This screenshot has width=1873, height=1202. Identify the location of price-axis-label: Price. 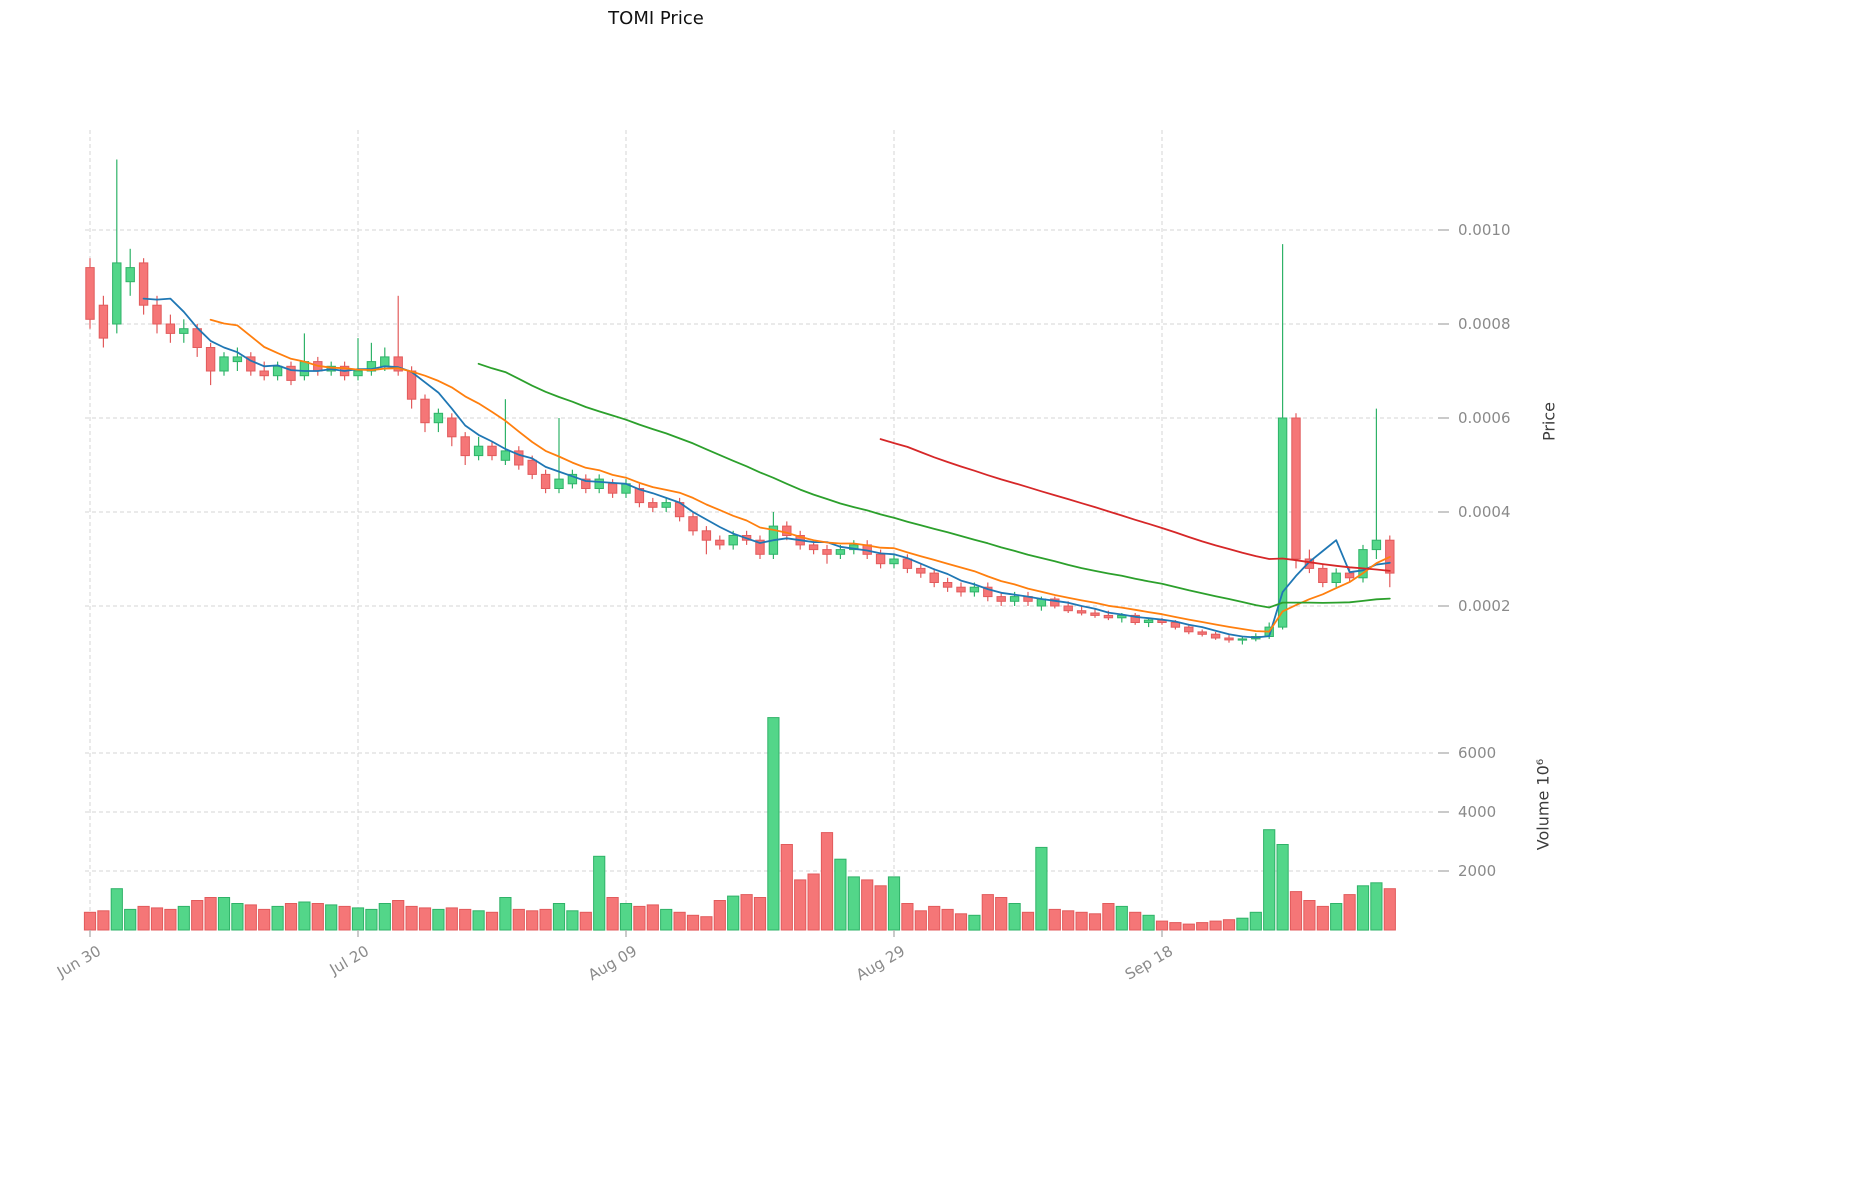
(1549, 421).